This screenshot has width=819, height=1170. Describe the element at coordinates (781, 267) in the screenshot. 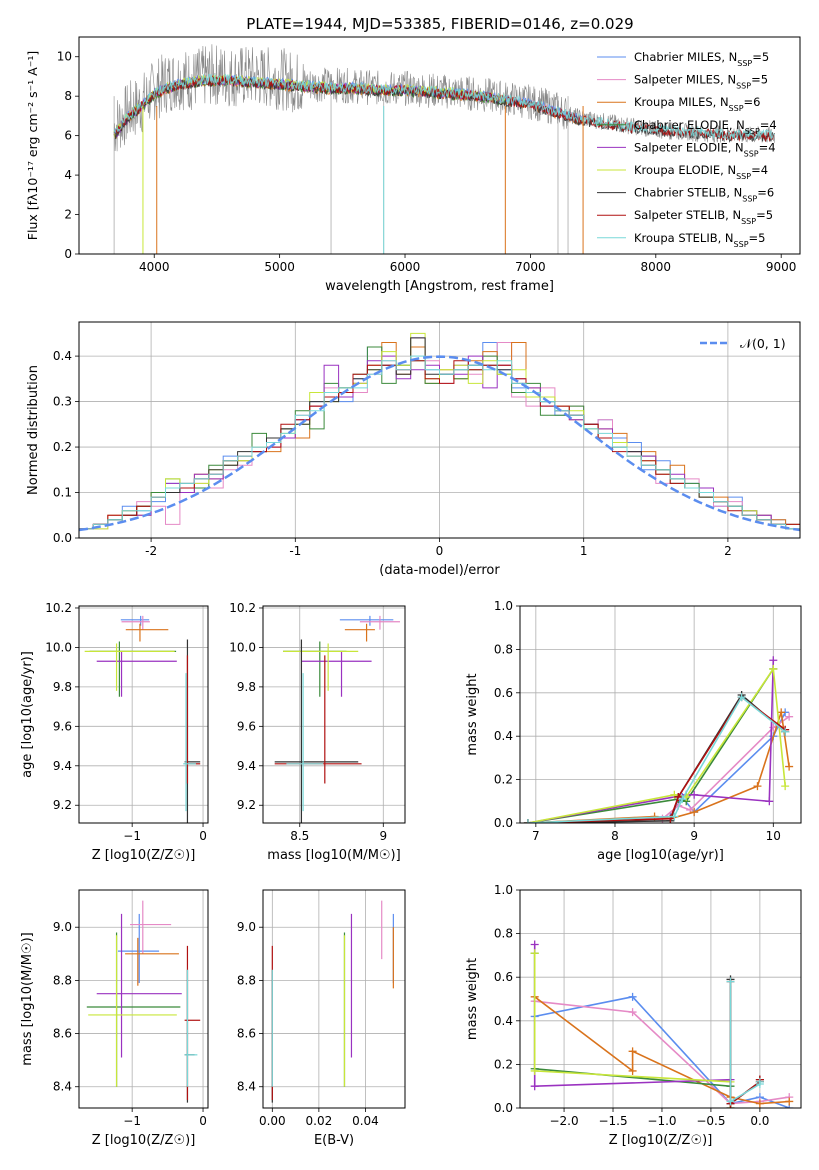

I see `x-tick-label: 9000` at that location.